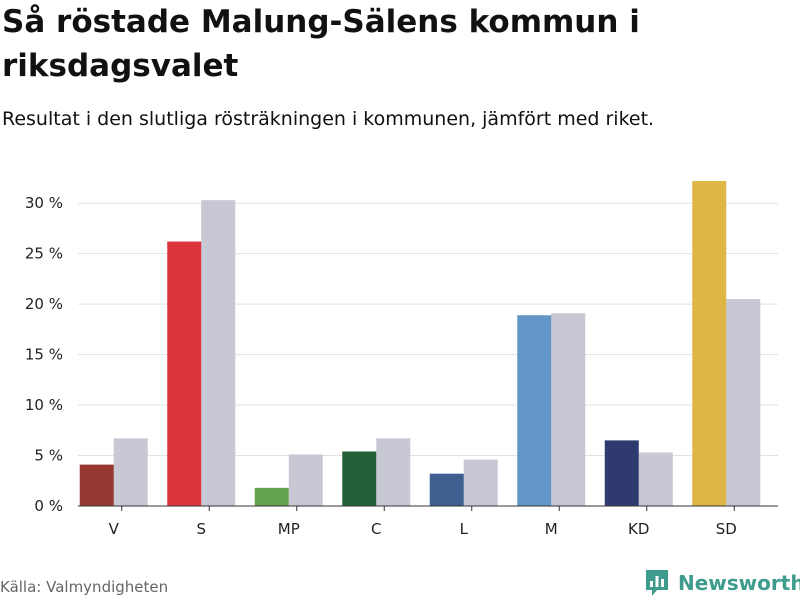 This screenshot has height=600, width=800. What do you see at coordinates (726, 529) in the screenshot?
I see `x-tick-label: SD` at bounding box center [726, 529].